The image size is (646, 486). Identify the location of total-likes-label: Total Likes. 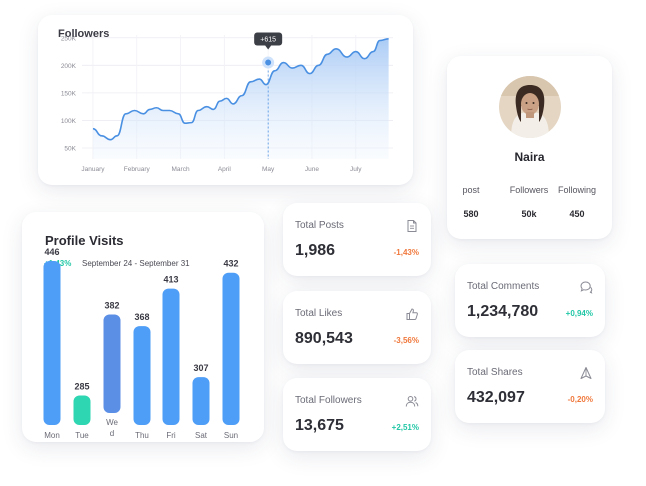
(319, 313).